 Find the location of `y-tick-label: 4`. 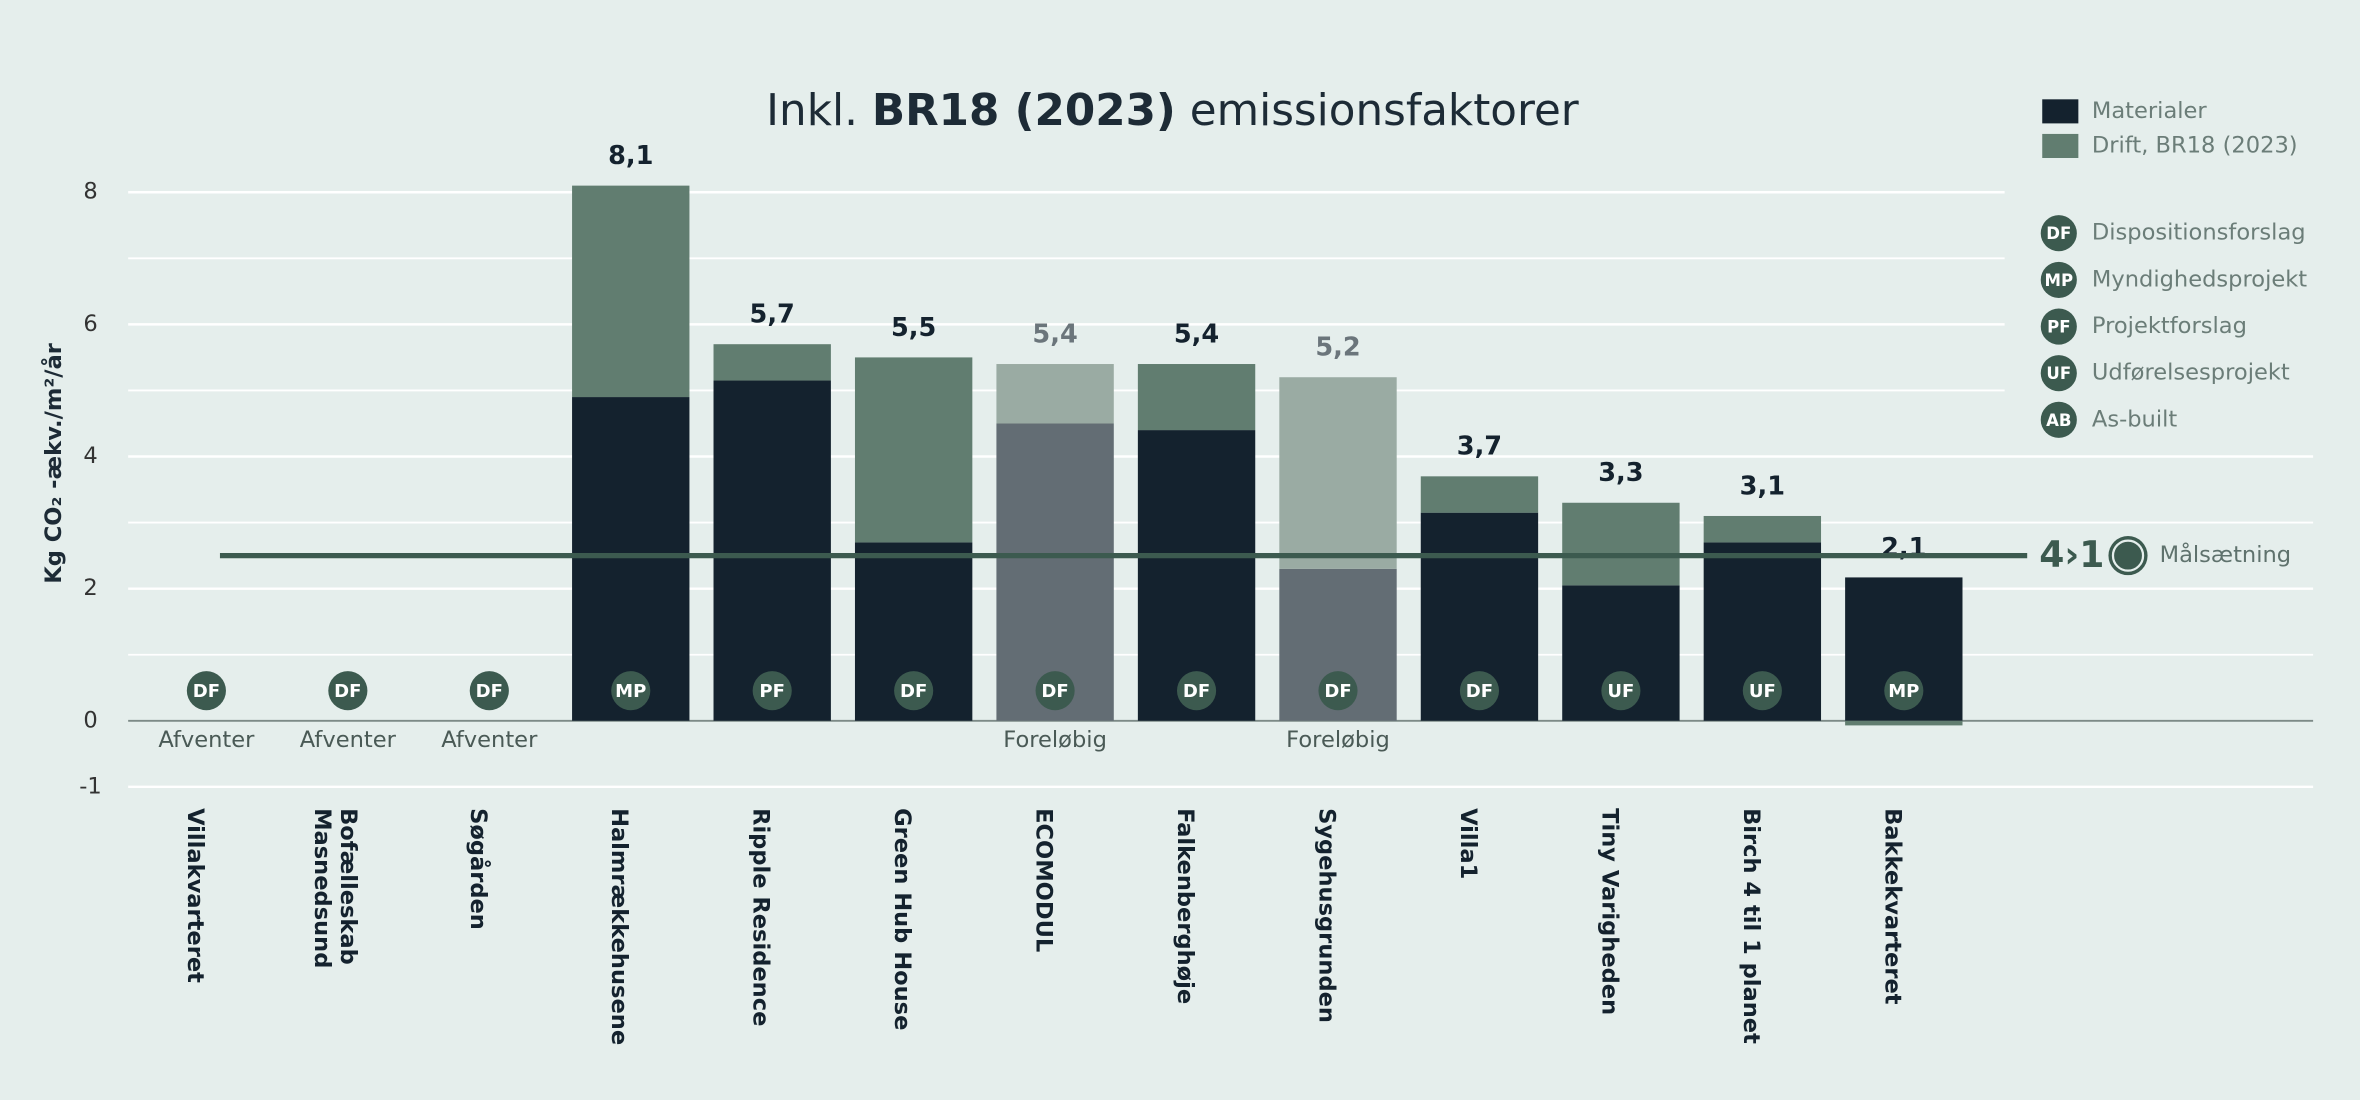

y-tick-label: 4 is located at coordinates (90, 456).